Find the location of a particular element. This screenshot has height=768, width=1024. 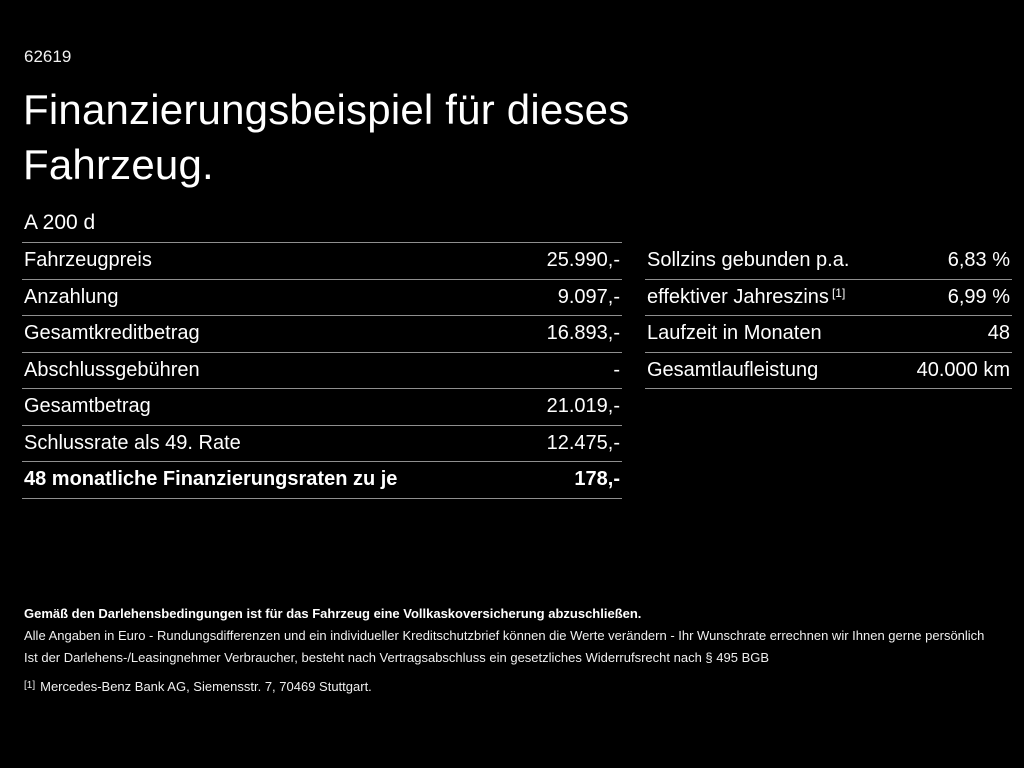

document-number: 62619 is located at coordinates (48, 56).